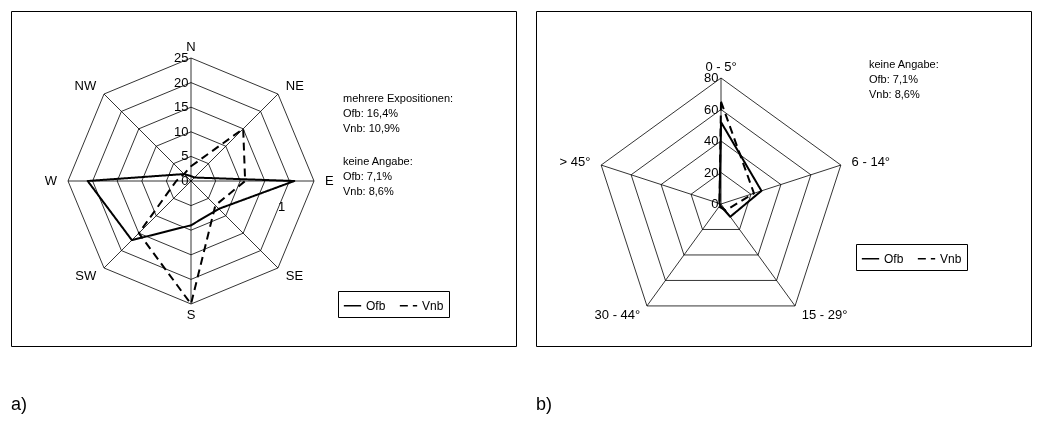 The height and width of the screenshot is (428, 1038). I want to click on spoke-label: 15 - 29°, so click(824, 315).